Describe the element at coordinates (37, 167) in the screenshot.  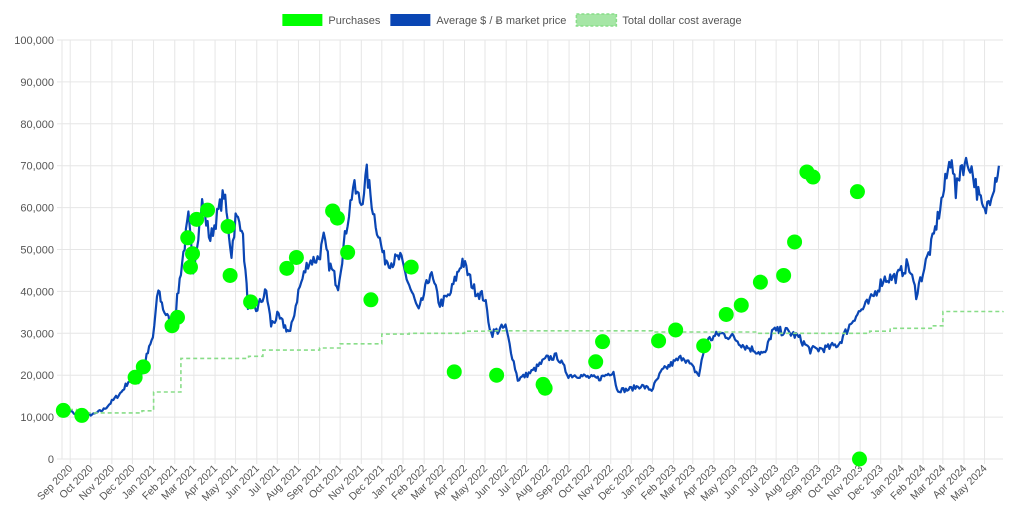
I see `y-tick-label: 70,000` at that location.